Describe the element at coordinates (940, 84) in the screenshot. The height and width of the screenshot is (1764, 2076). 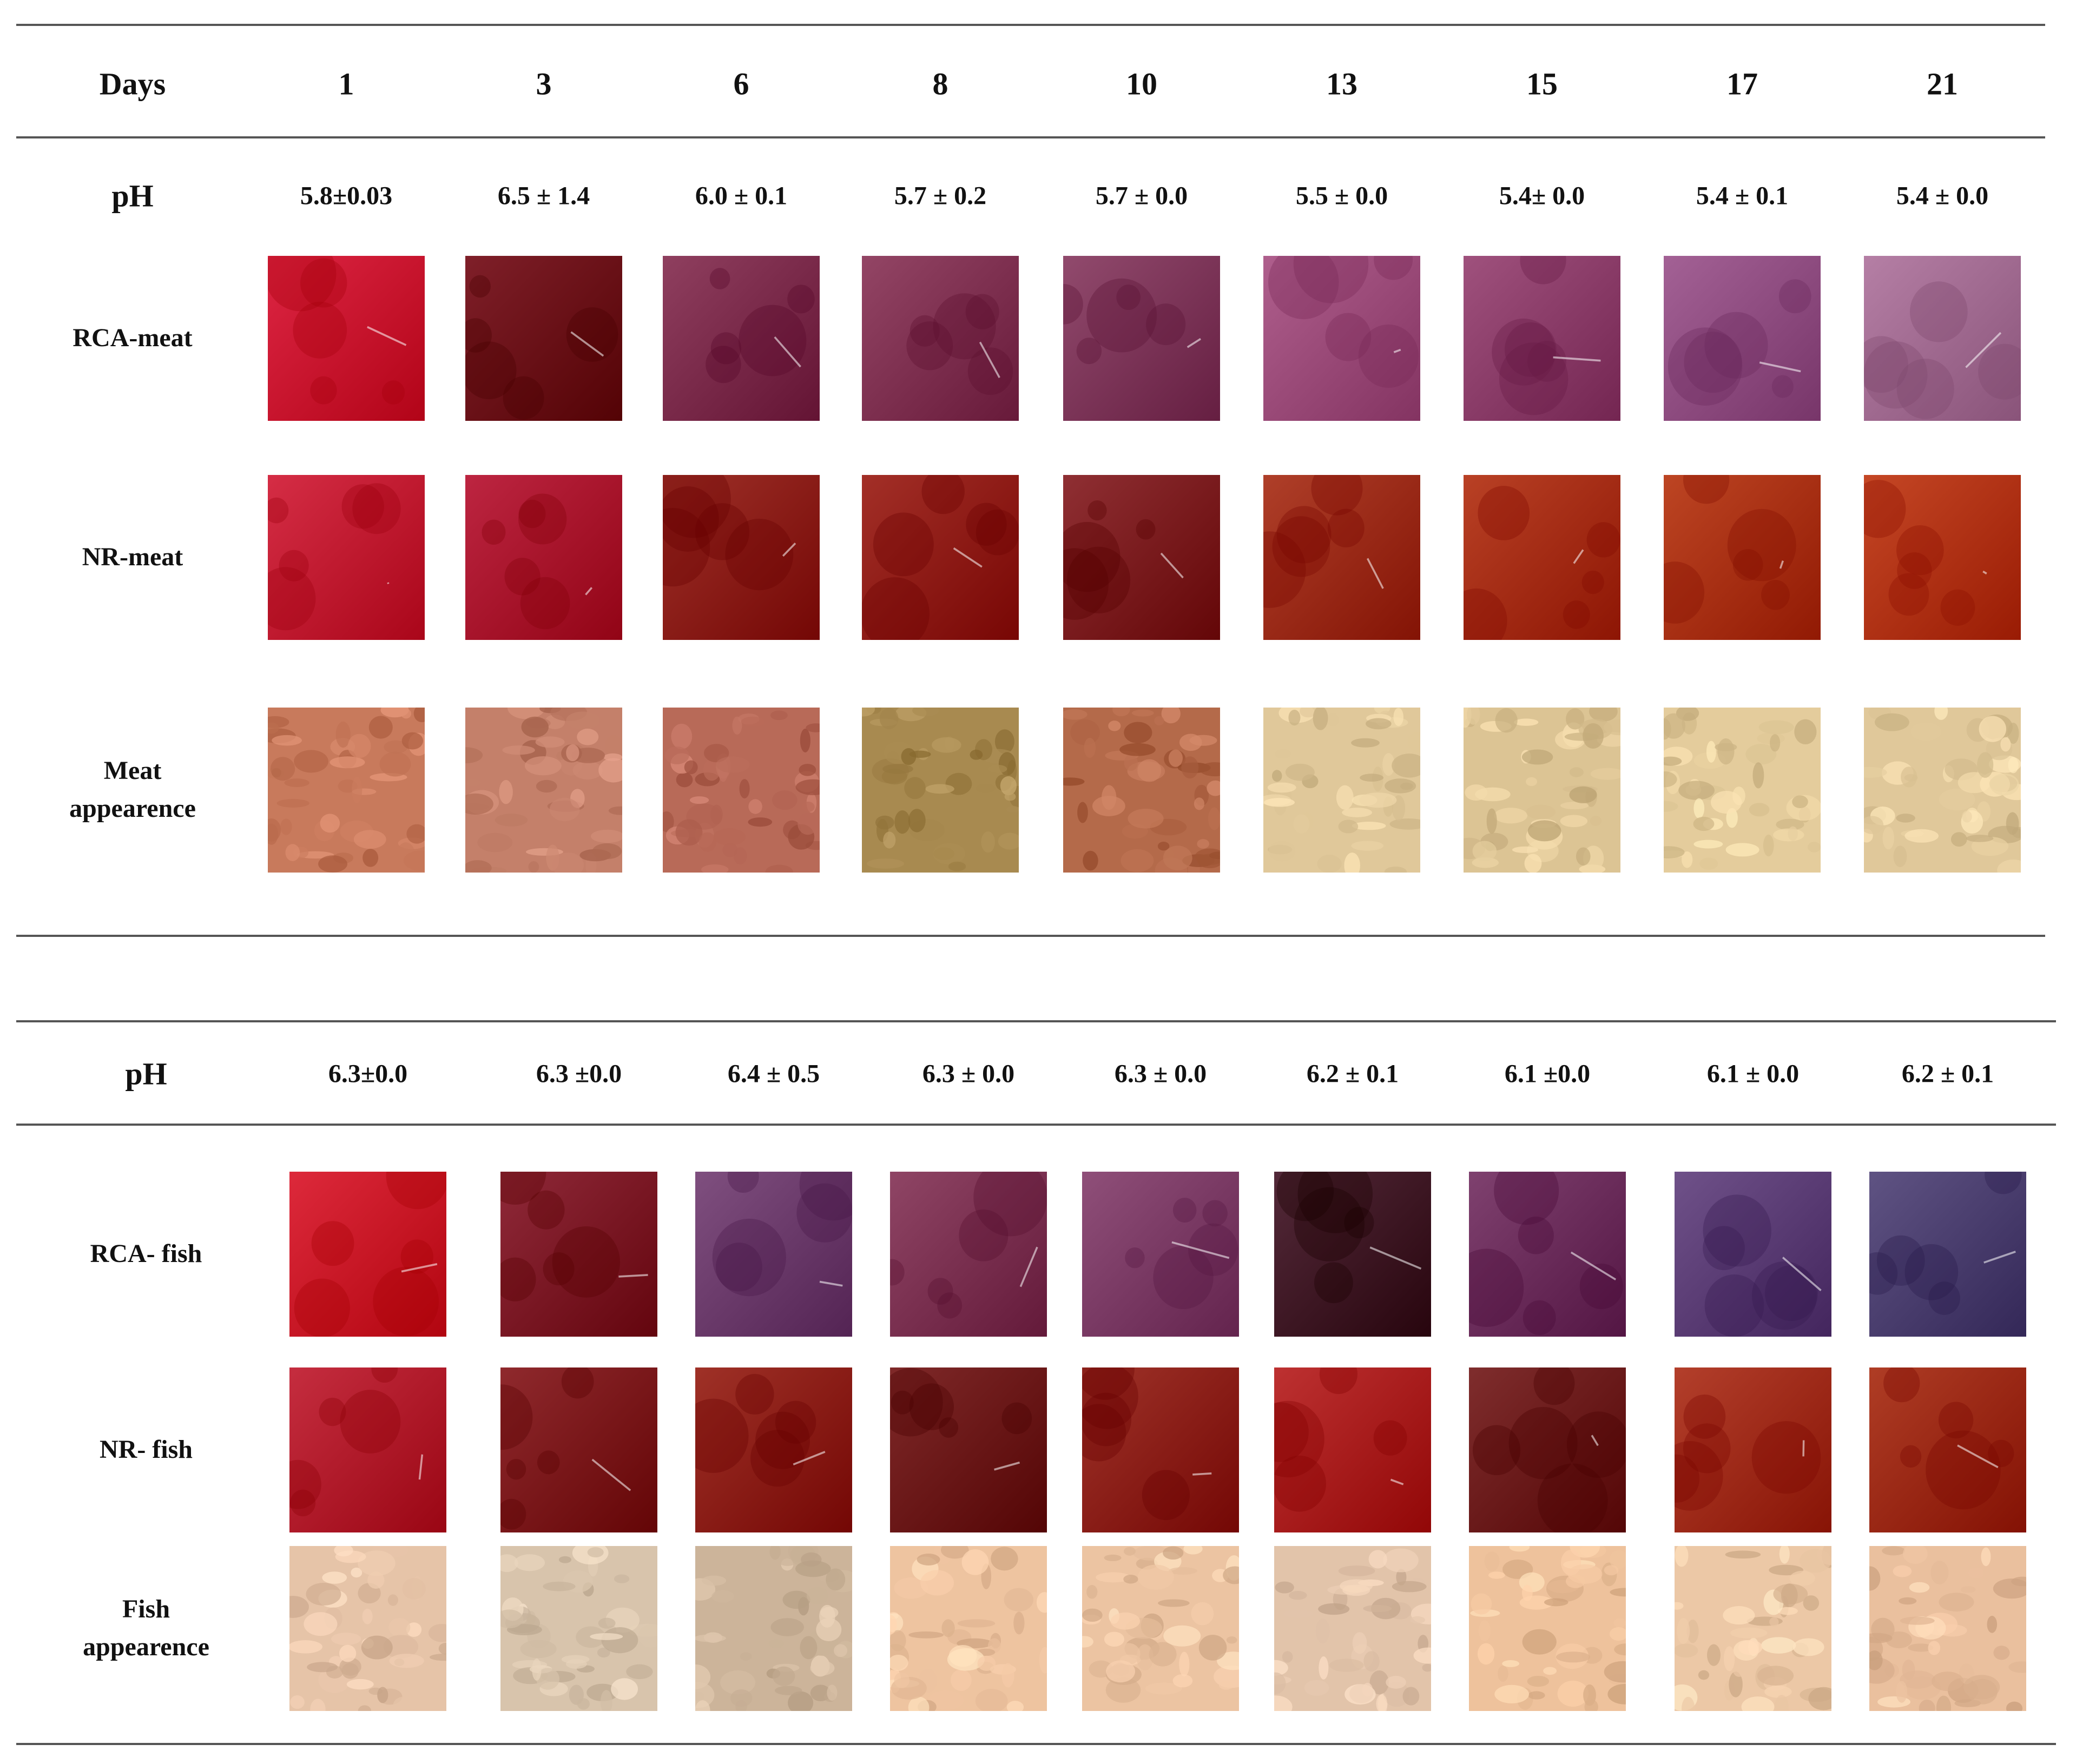
I see `day-header: 8` at that location.